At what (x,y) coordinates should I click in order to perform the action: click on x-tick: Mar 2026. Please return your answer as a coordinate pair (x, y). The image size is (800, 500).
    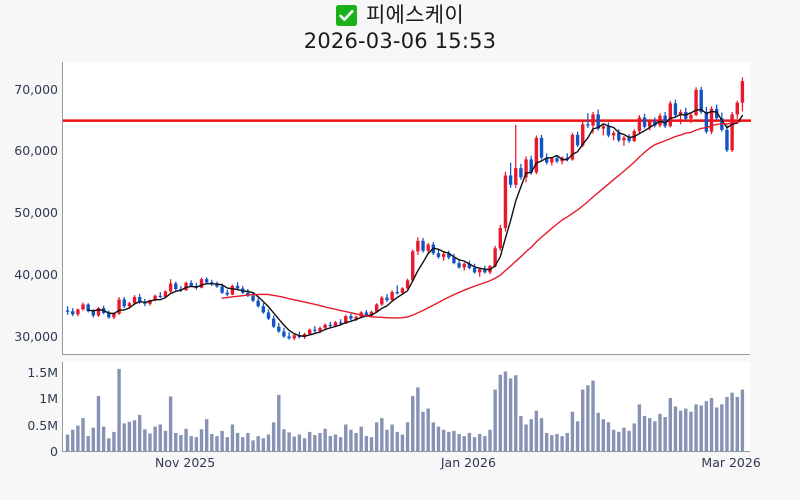
    Looking at the image, I should click on (731, 462).